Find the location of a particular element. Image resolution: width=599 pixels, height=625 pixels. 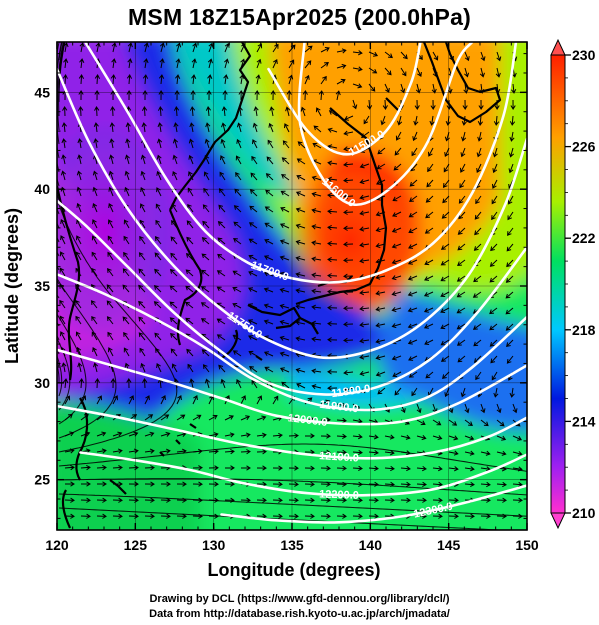

colorbar-max-arrow is located at coordinates (558, 47).